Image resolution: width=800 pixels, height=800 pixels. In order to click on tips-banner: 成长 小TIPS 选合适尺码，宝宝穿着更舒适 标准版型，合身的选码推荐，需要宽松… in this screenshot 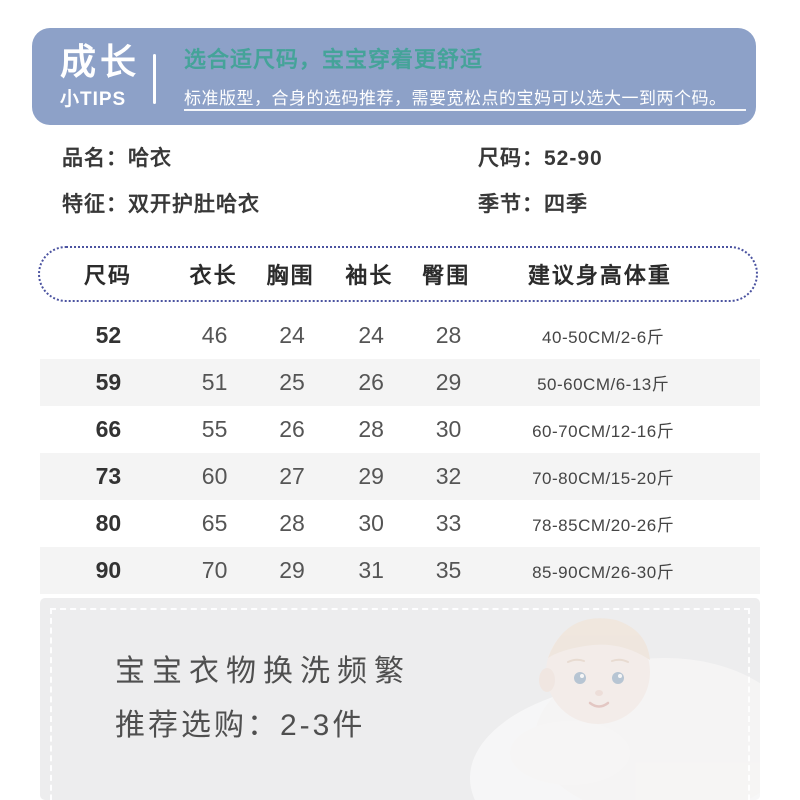, I will do `click(394, 76)`.